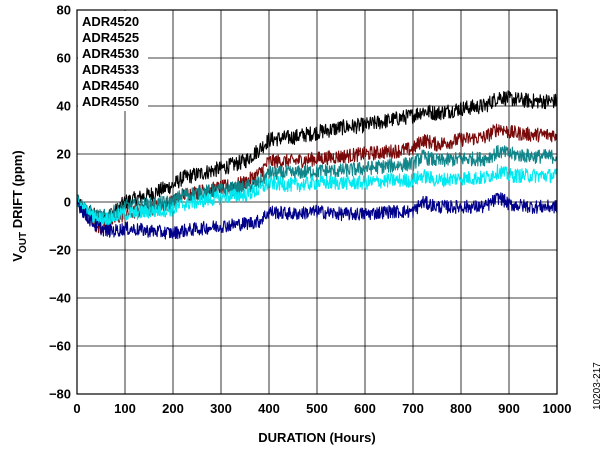 The image size is (611, 454). What do you see at coordinates (110, 101) in the screenshot?
I see `legend-entry-6: ADR4550` at bounding box center [110, 101].